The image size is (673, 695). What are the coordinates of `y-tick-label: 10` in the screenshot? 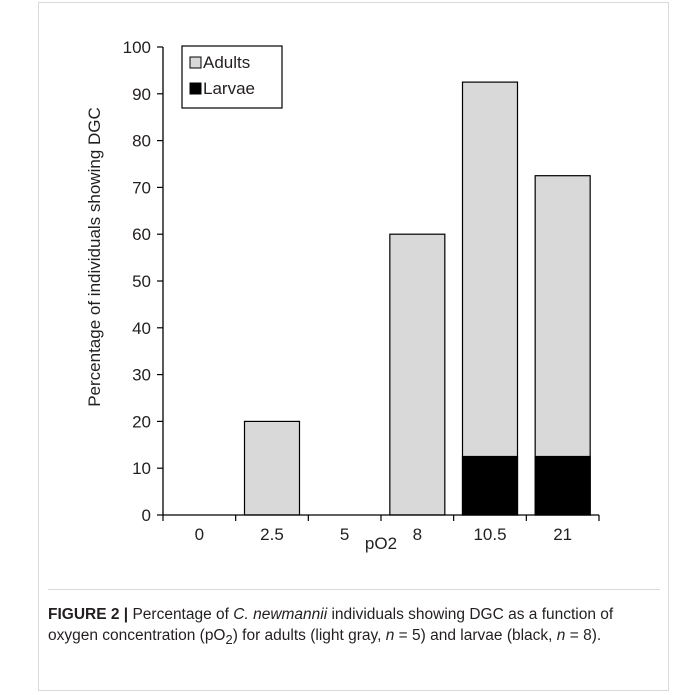 It's located at (141, 468).